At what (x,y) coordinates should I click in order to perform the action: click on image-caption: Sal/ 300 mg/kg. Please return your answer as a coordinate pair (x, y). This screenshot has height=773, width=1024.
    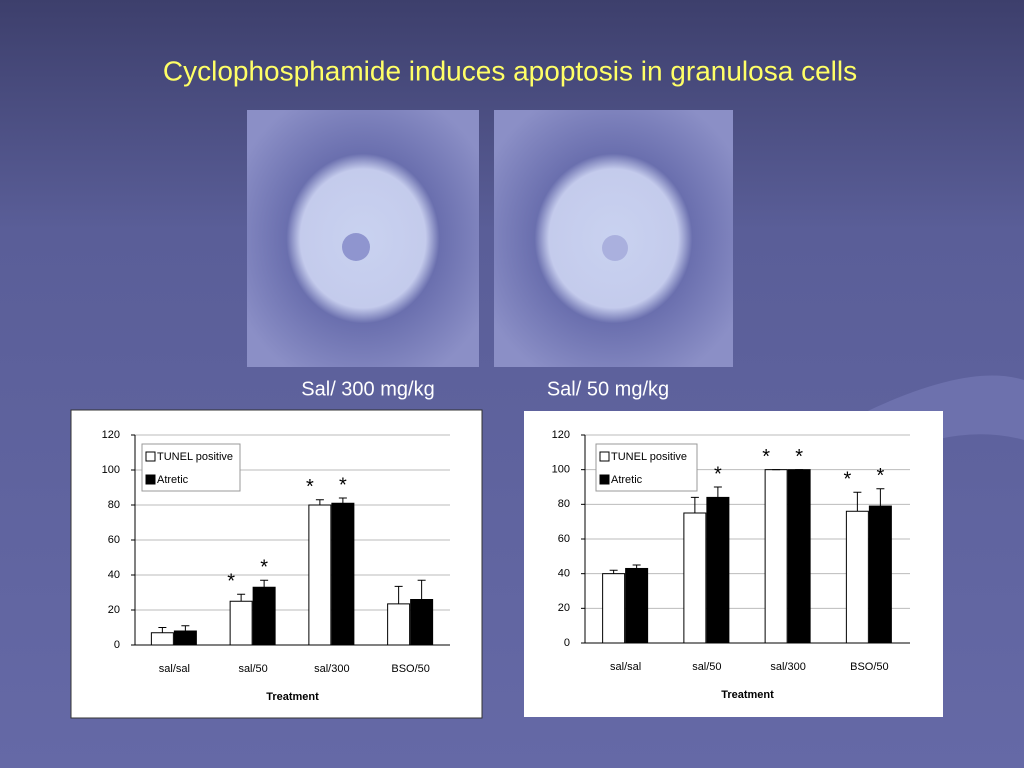
    Looking at the image, I should click on (367, 389).